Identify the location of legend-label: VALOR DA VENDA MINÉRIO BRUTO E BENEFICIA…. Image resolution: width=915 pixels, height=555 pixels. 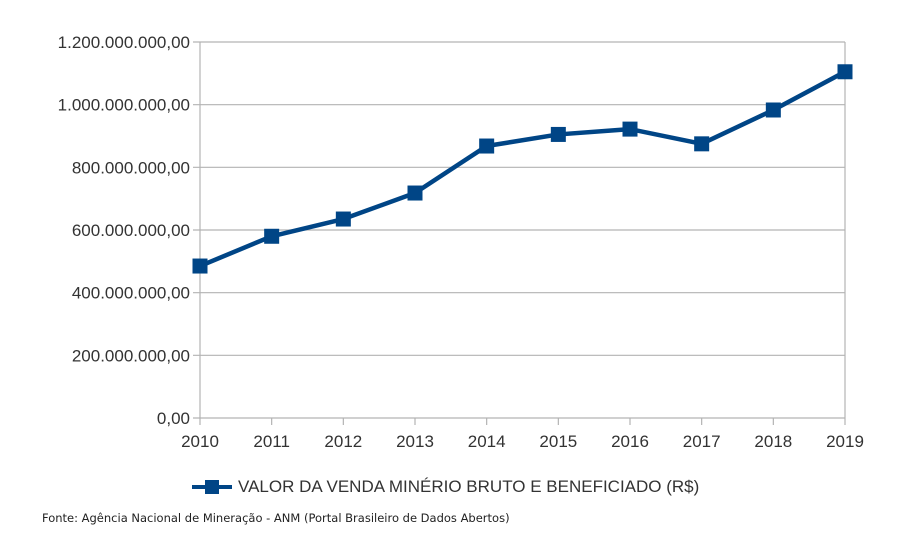
(469, 486).